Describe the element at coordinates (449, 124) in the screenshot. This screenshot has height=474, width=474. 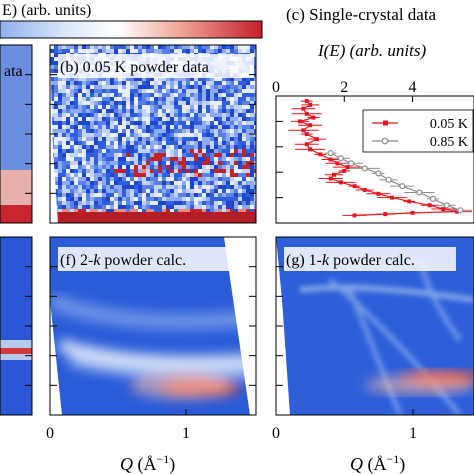
I see `legend-entry: 0.05 K` at that location.